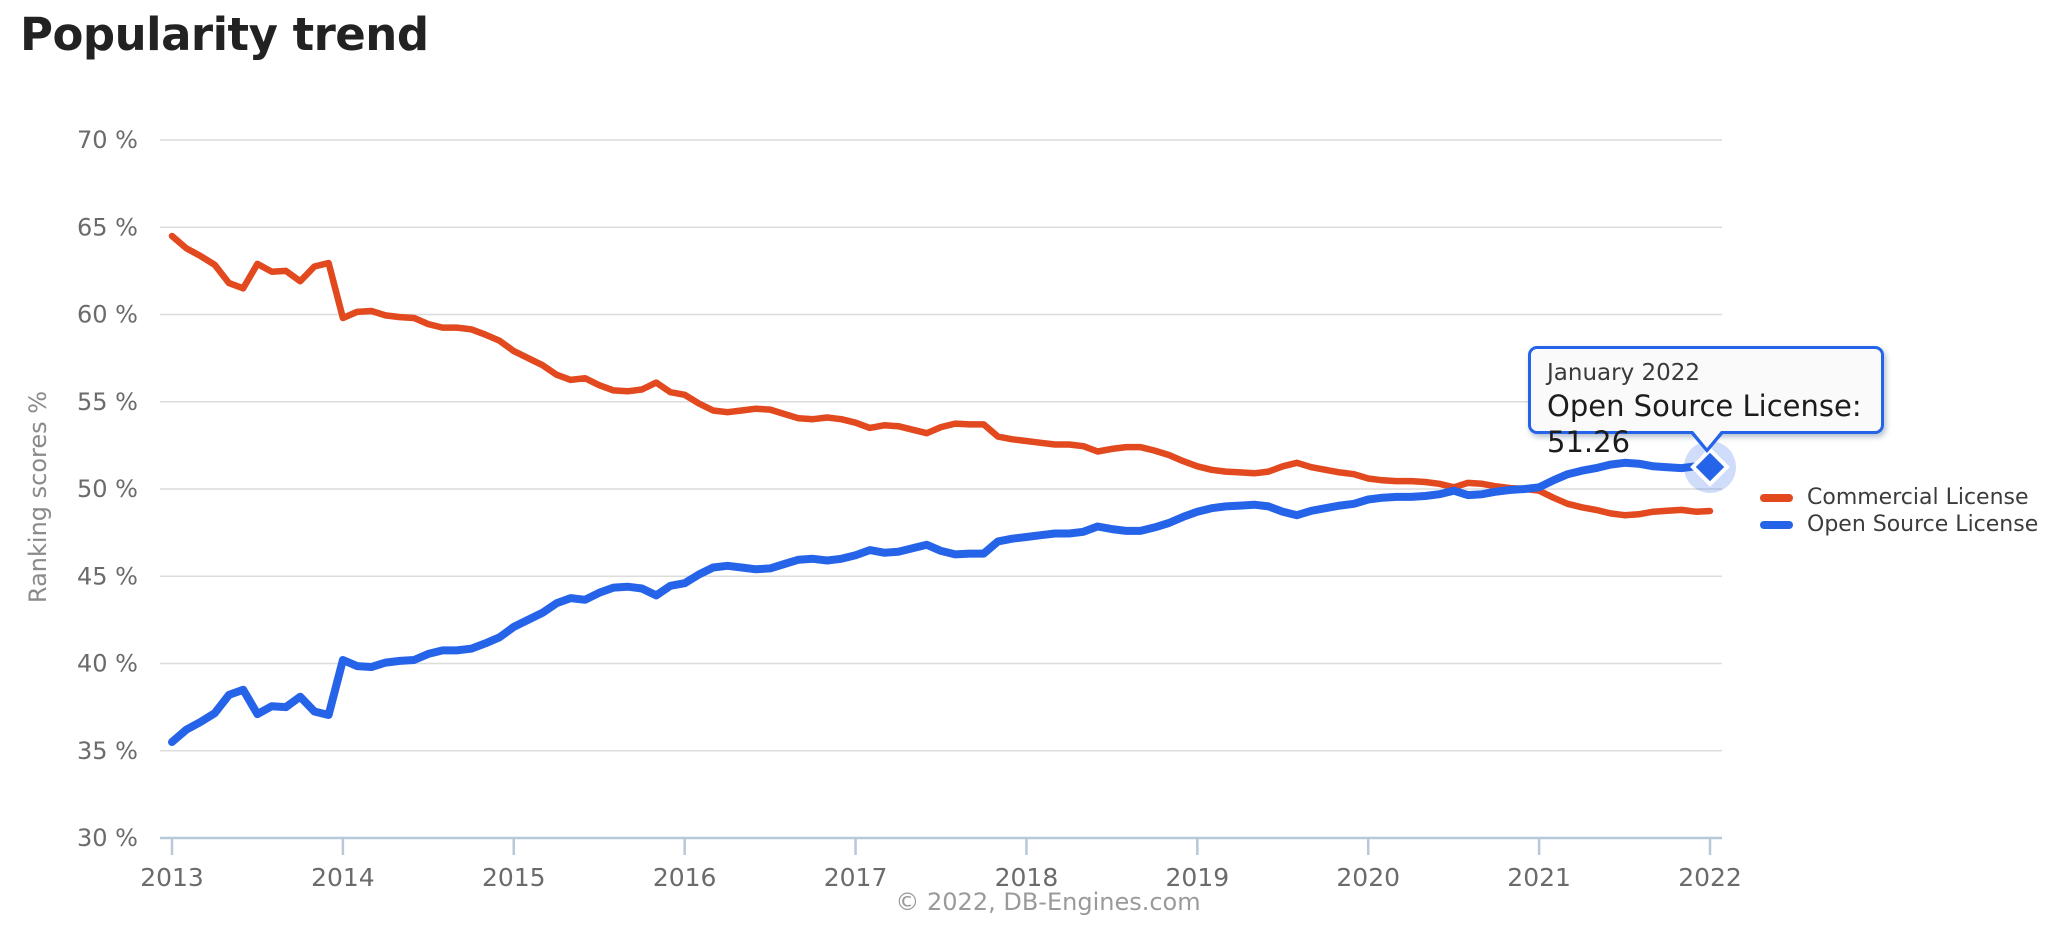 This screenshot has width=2060, height=944. What do you see at coordinates (343, 877) in the screenshot?
I see `x-tick-label: 2014` at bounding box center [343, 877].